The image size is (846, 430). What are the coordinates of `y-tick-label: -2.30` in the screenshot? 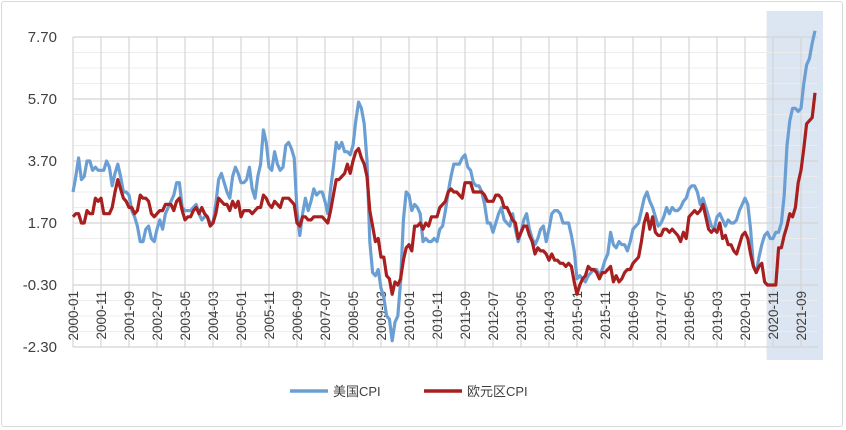 It's located at (40, 347).